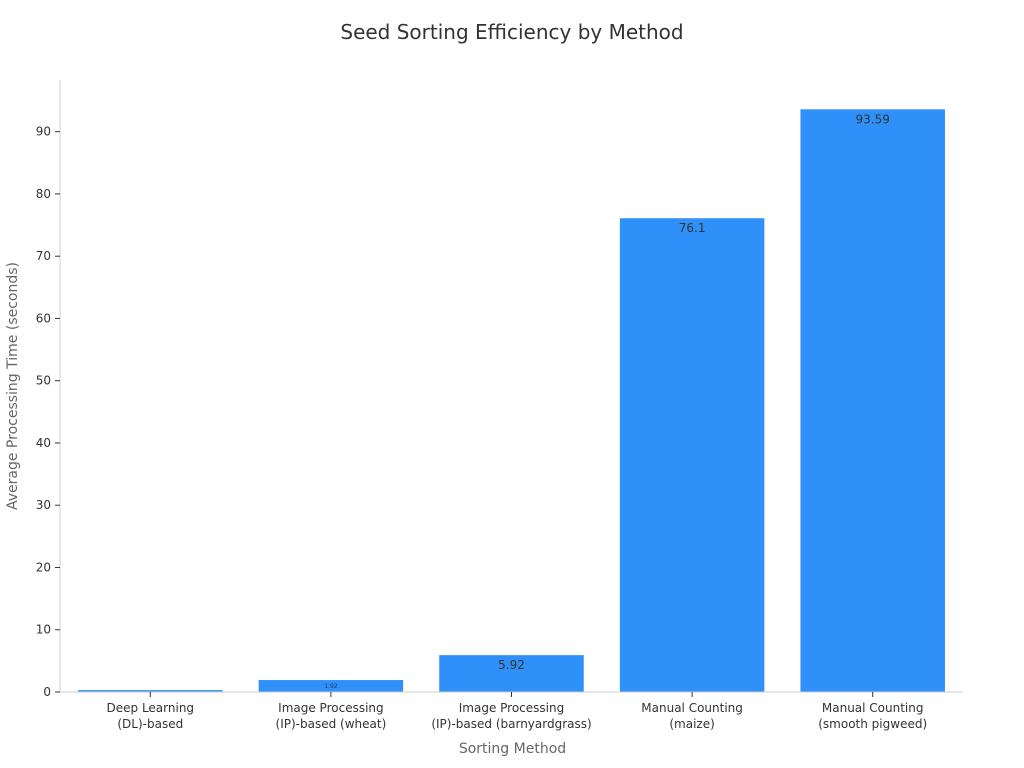 This screenshot has height=768, width=1024. Describe the element at coordinates (43, 443) in the screenshot. I see `y-tick-label: 40` at that location.